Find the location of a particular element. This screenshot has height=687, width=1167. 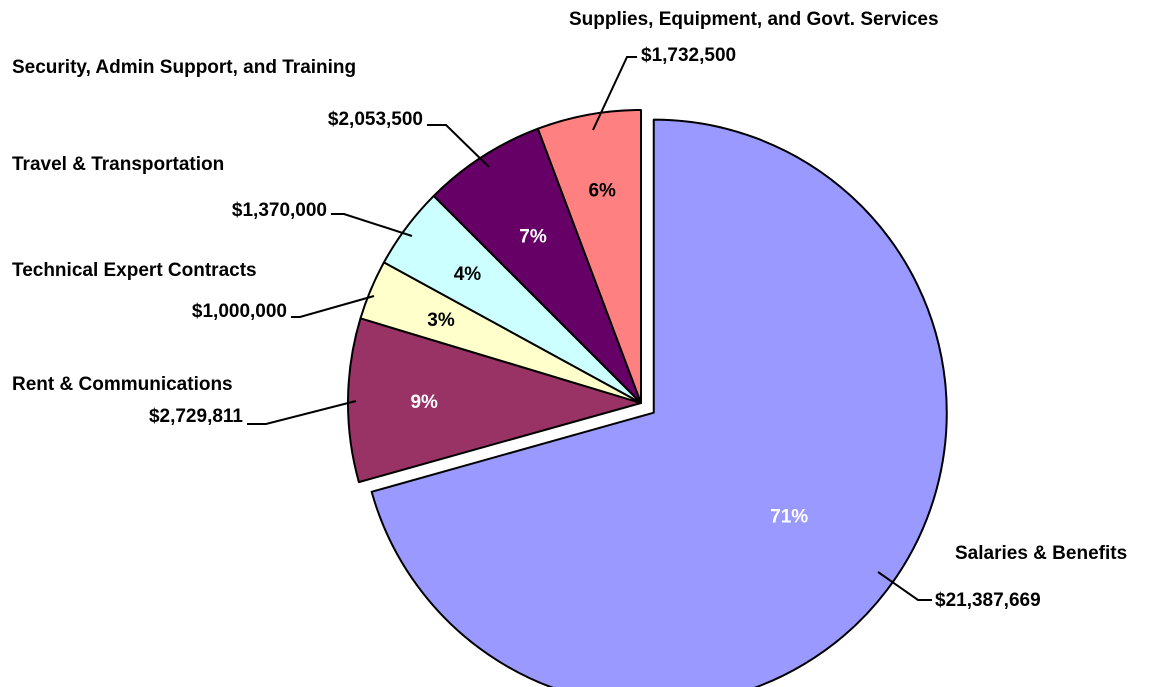

value-label-1: $21,387,669 is located at coordinates (988, 600).